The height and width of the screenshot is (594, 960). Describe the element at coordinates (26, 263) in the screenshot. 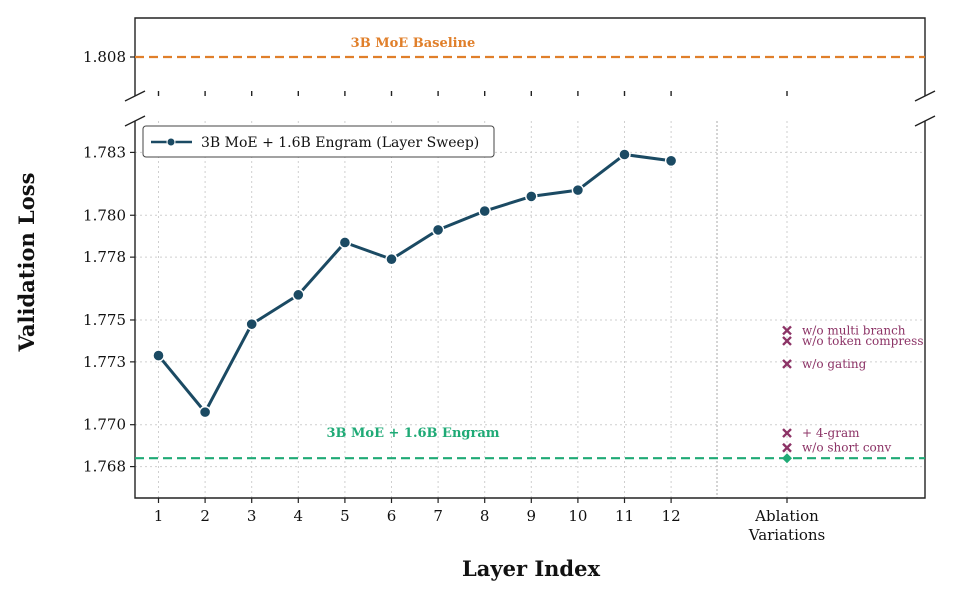

I see `y-axis-title: Validation Loss` at that location.